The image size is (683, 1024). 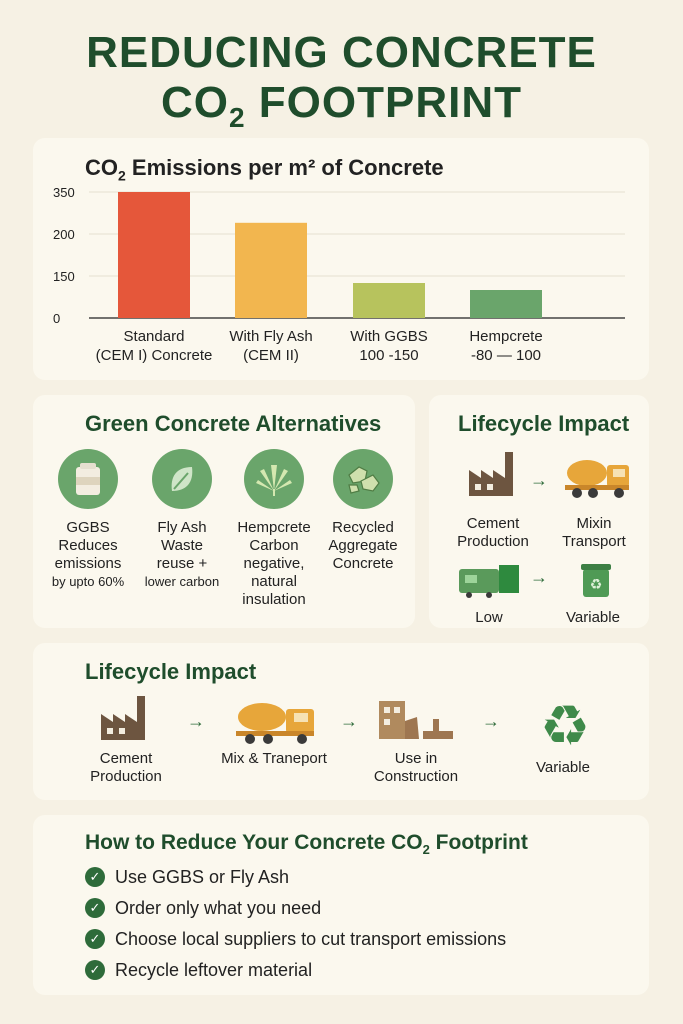 I want to click on alt-name: Recycled, so click(x=363, y=527).